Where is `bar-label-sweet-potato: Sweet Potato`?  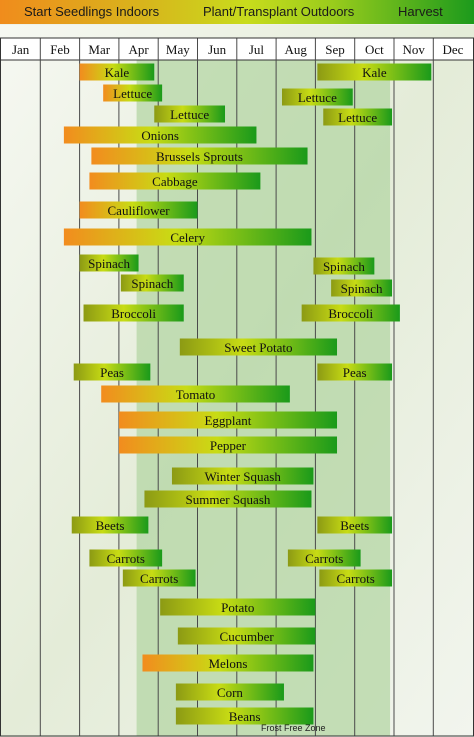
bar-label-sweet-potato: Sweet Potato is located at coordinates (258, 347).